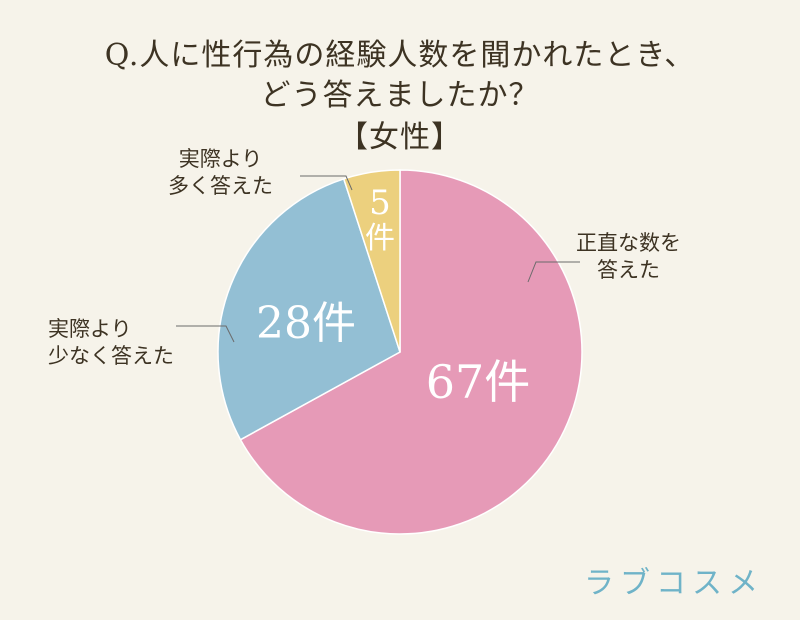 Image resolution: width=800 pixels, height=620 pixels. Describe the element at coordinates (400, 55) in the screenshot. I see `chart-title-line-1: Q.人に性行為の経験人数を聞かれたとき、` at that location.